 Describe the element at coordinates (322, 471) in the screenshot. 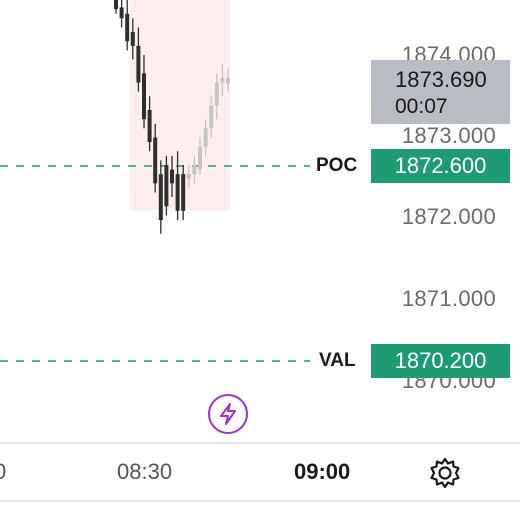

I see `time-label-0900: 09:00` at that location.